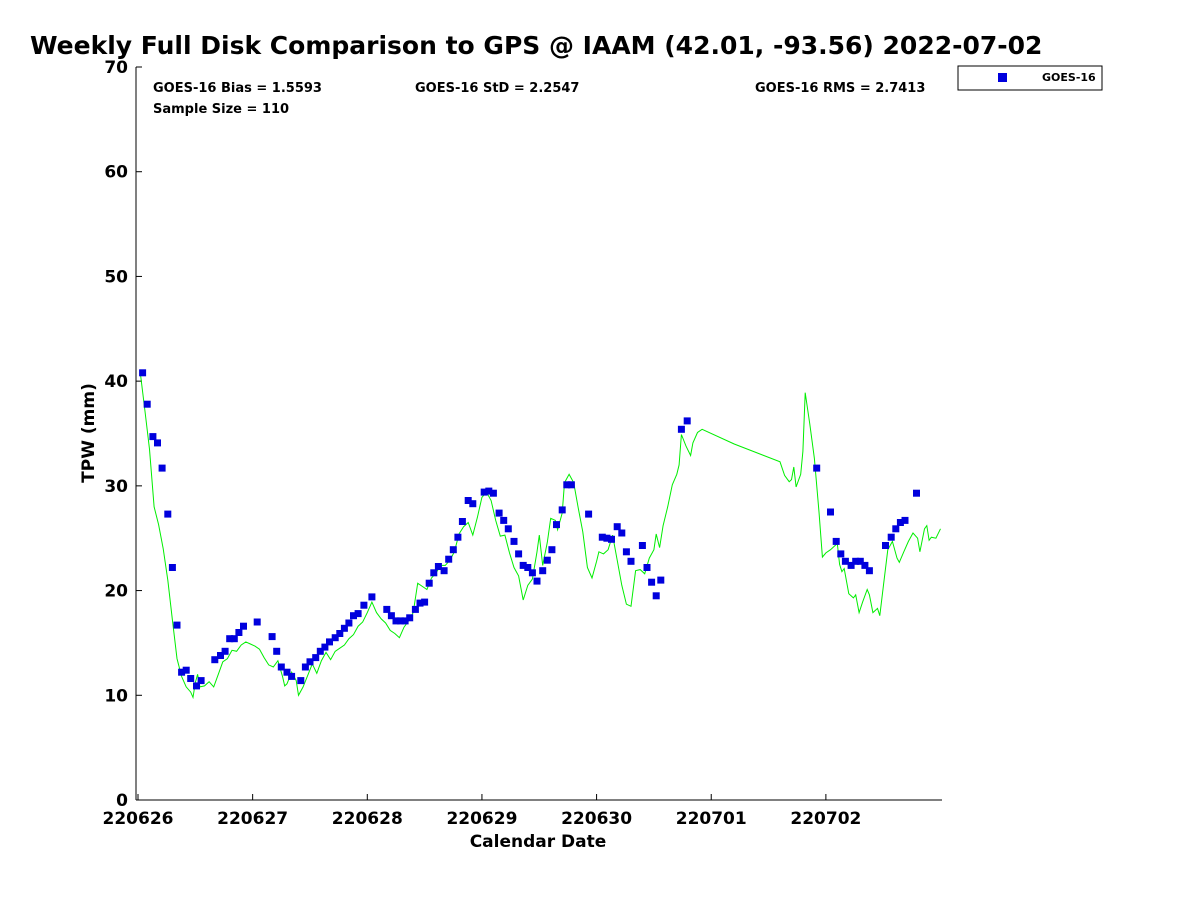  Describe the element at coordinates (481, 819) in the screenshot. I see `x-tick-label: 220629` at that location.